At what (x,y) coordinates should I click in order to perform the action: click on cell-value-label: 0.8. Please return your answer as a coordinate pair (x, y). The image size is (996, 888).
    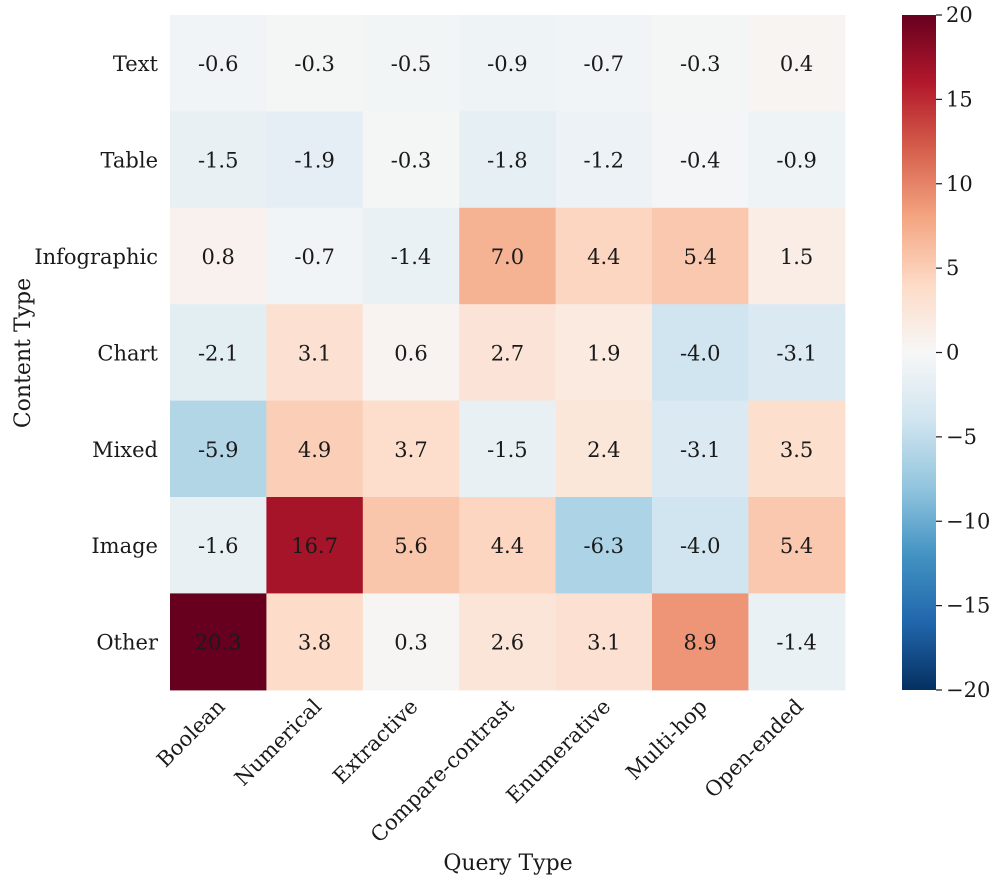
    Looking at the image, I should click on (217, 257).